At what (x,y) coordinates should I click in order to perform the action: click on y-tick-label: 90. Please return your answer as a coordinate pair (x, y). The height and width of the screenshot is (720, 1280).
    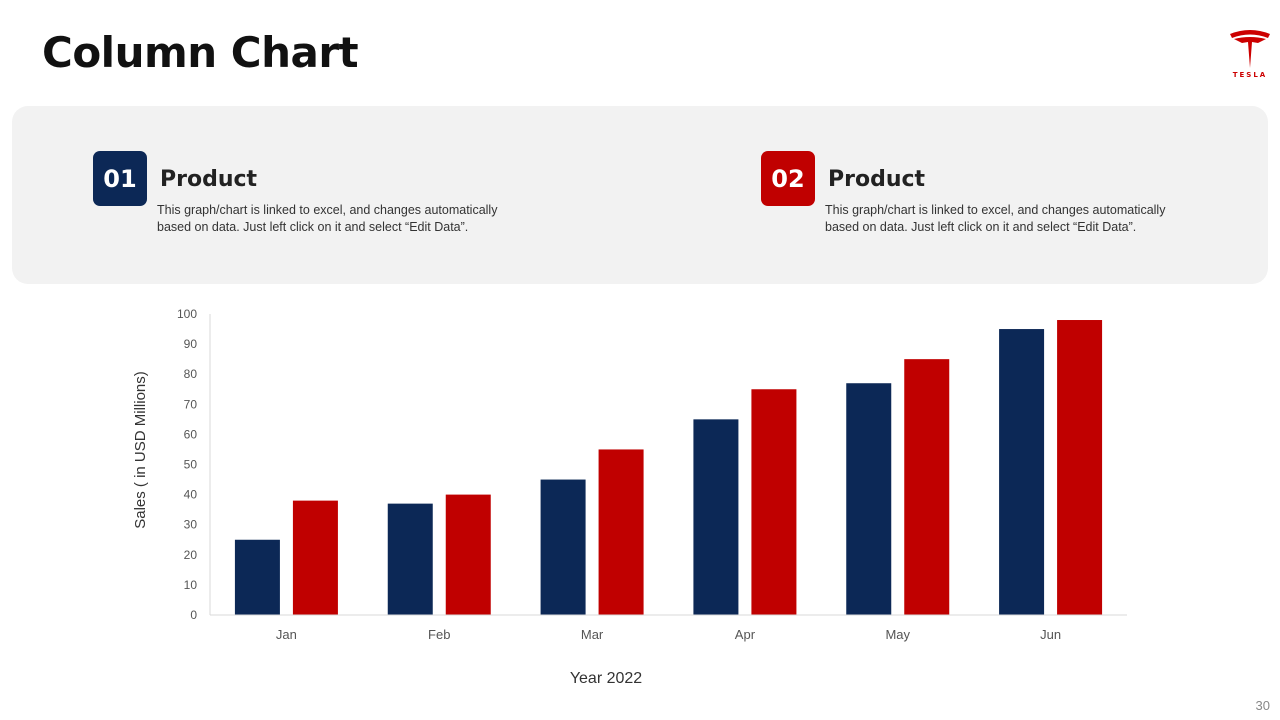
    Looking at the image, I should click on (191, 344).